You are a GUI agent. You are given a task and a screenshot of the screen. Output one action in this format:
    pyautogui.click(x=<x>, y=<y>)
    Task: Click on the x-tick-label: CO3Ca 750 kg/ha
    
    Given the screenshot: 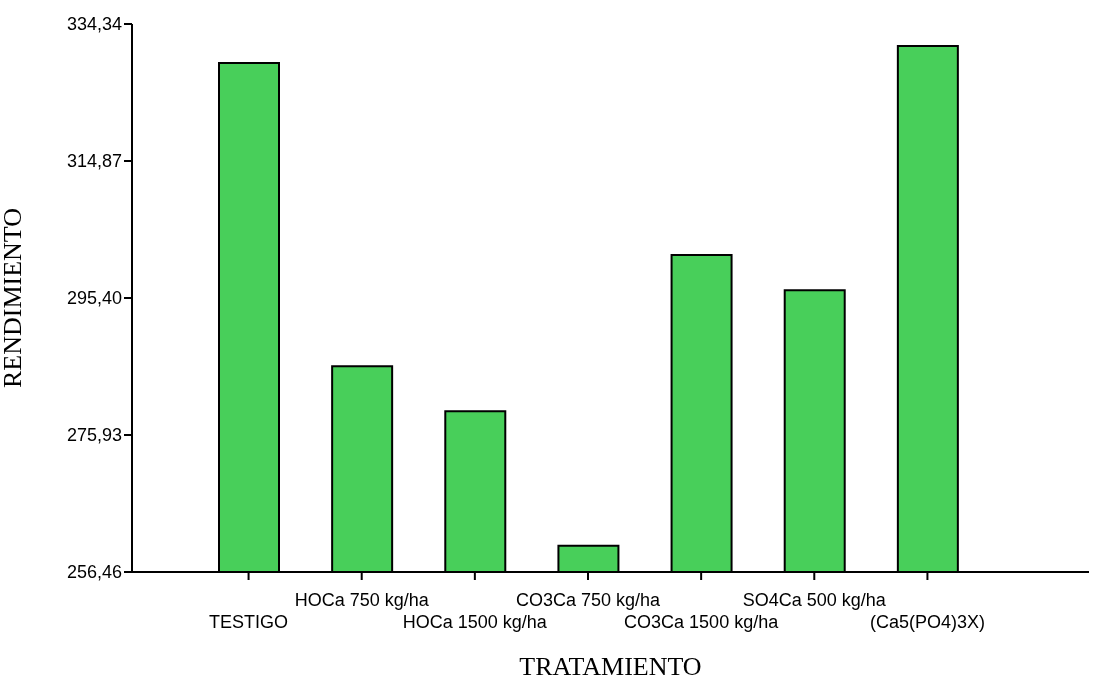 What is the action you would take?
    pyautogui.click(x=588, y=600)
    